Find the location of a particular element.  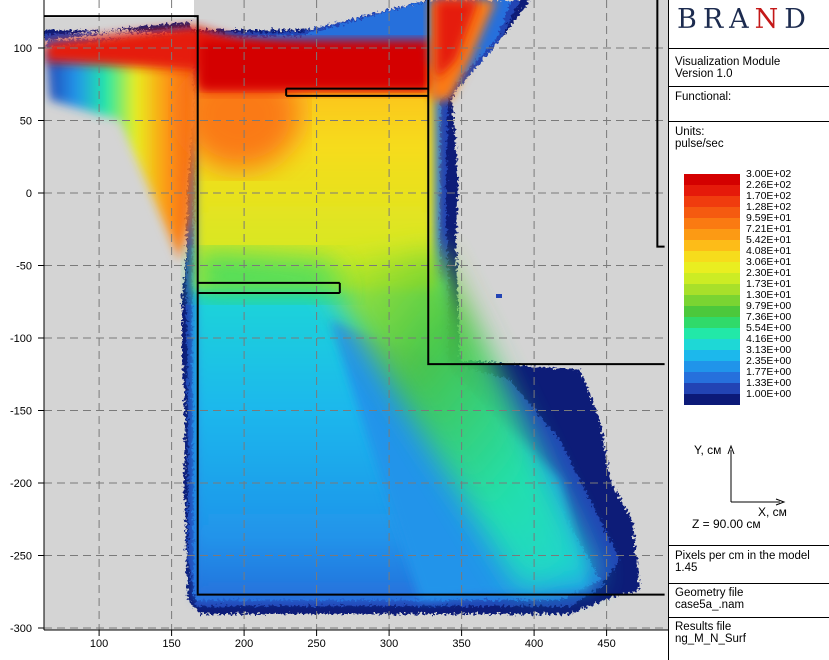

x-tick-label: 100 is located at coordinates (99, 644).